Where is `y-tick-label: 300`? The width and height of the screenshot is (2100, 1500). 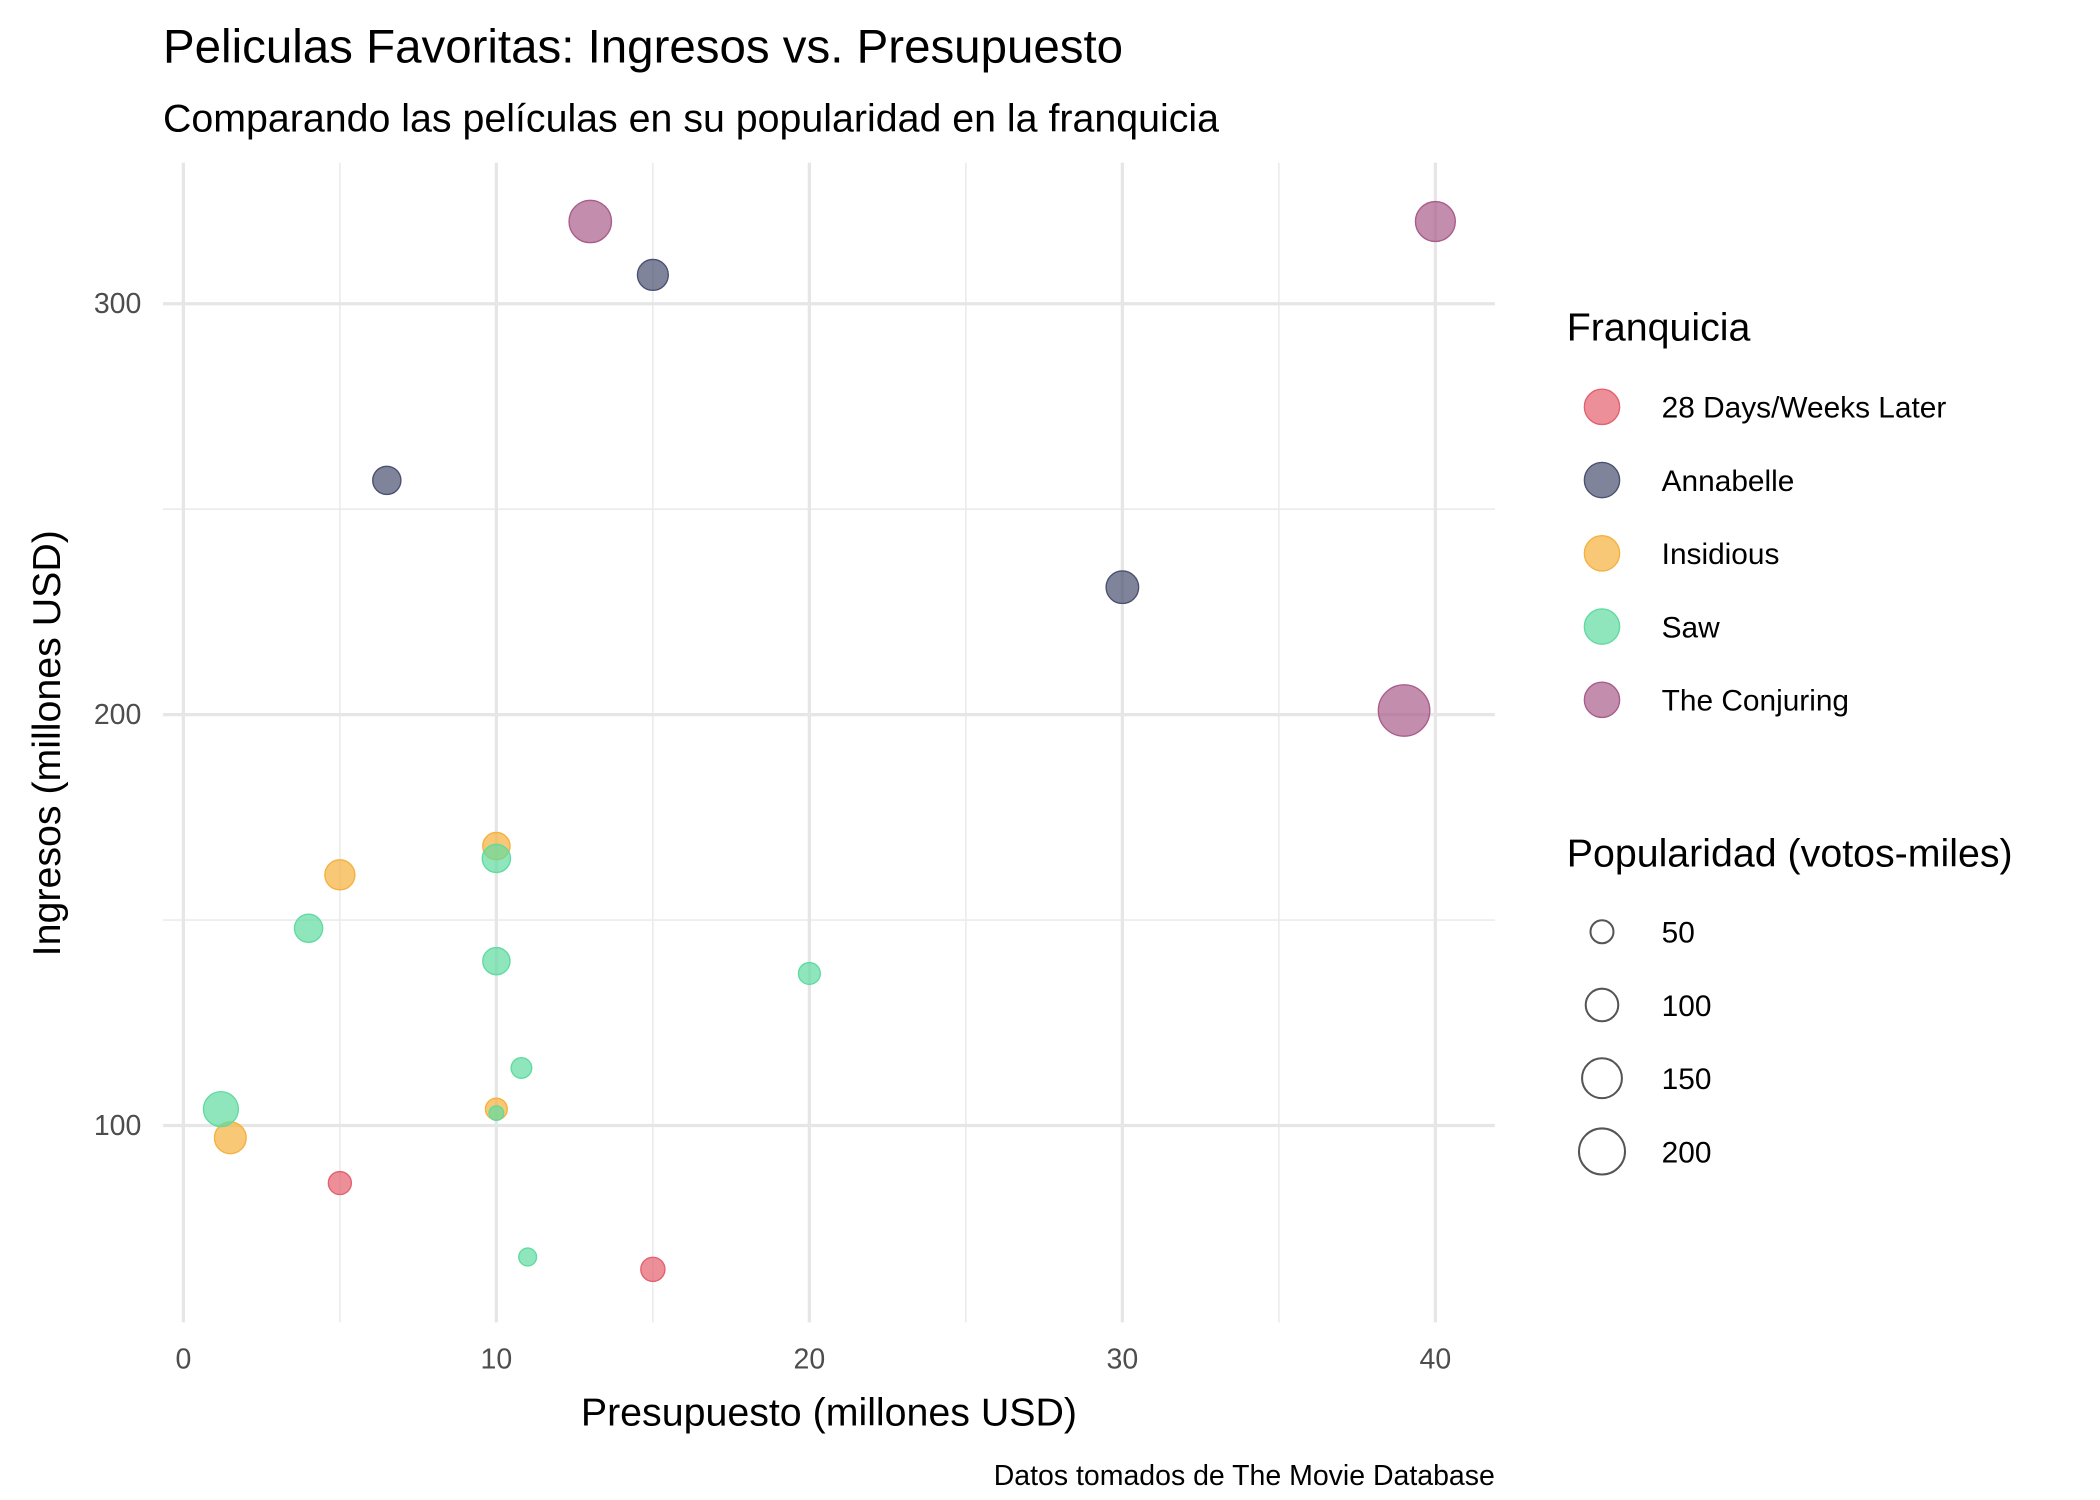 y-tick-label: 300 is located at coordinates (117, 304).